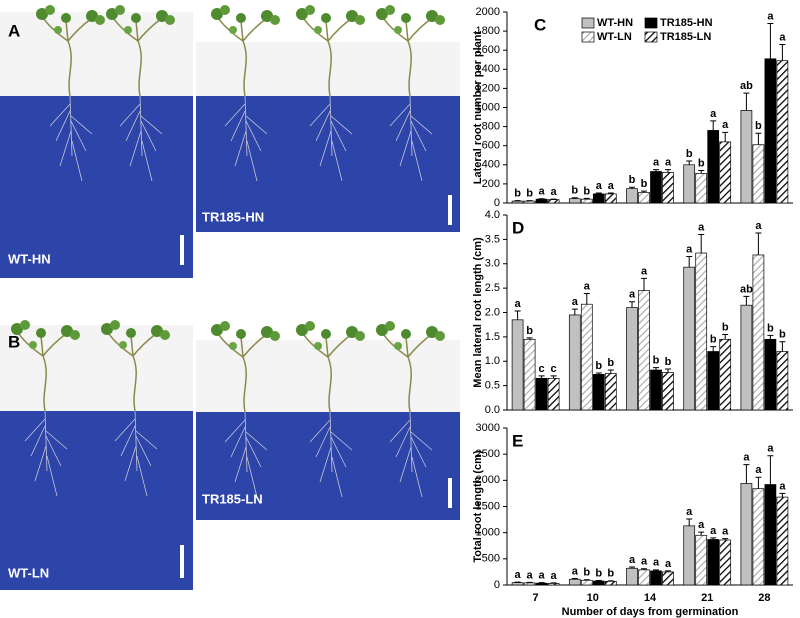 Image resolution: width=800 pixels, height=618 pixels. Describe the element at coordinates (28, 572) in the screenshot. I see `photo-label: WT-LN` at that location.